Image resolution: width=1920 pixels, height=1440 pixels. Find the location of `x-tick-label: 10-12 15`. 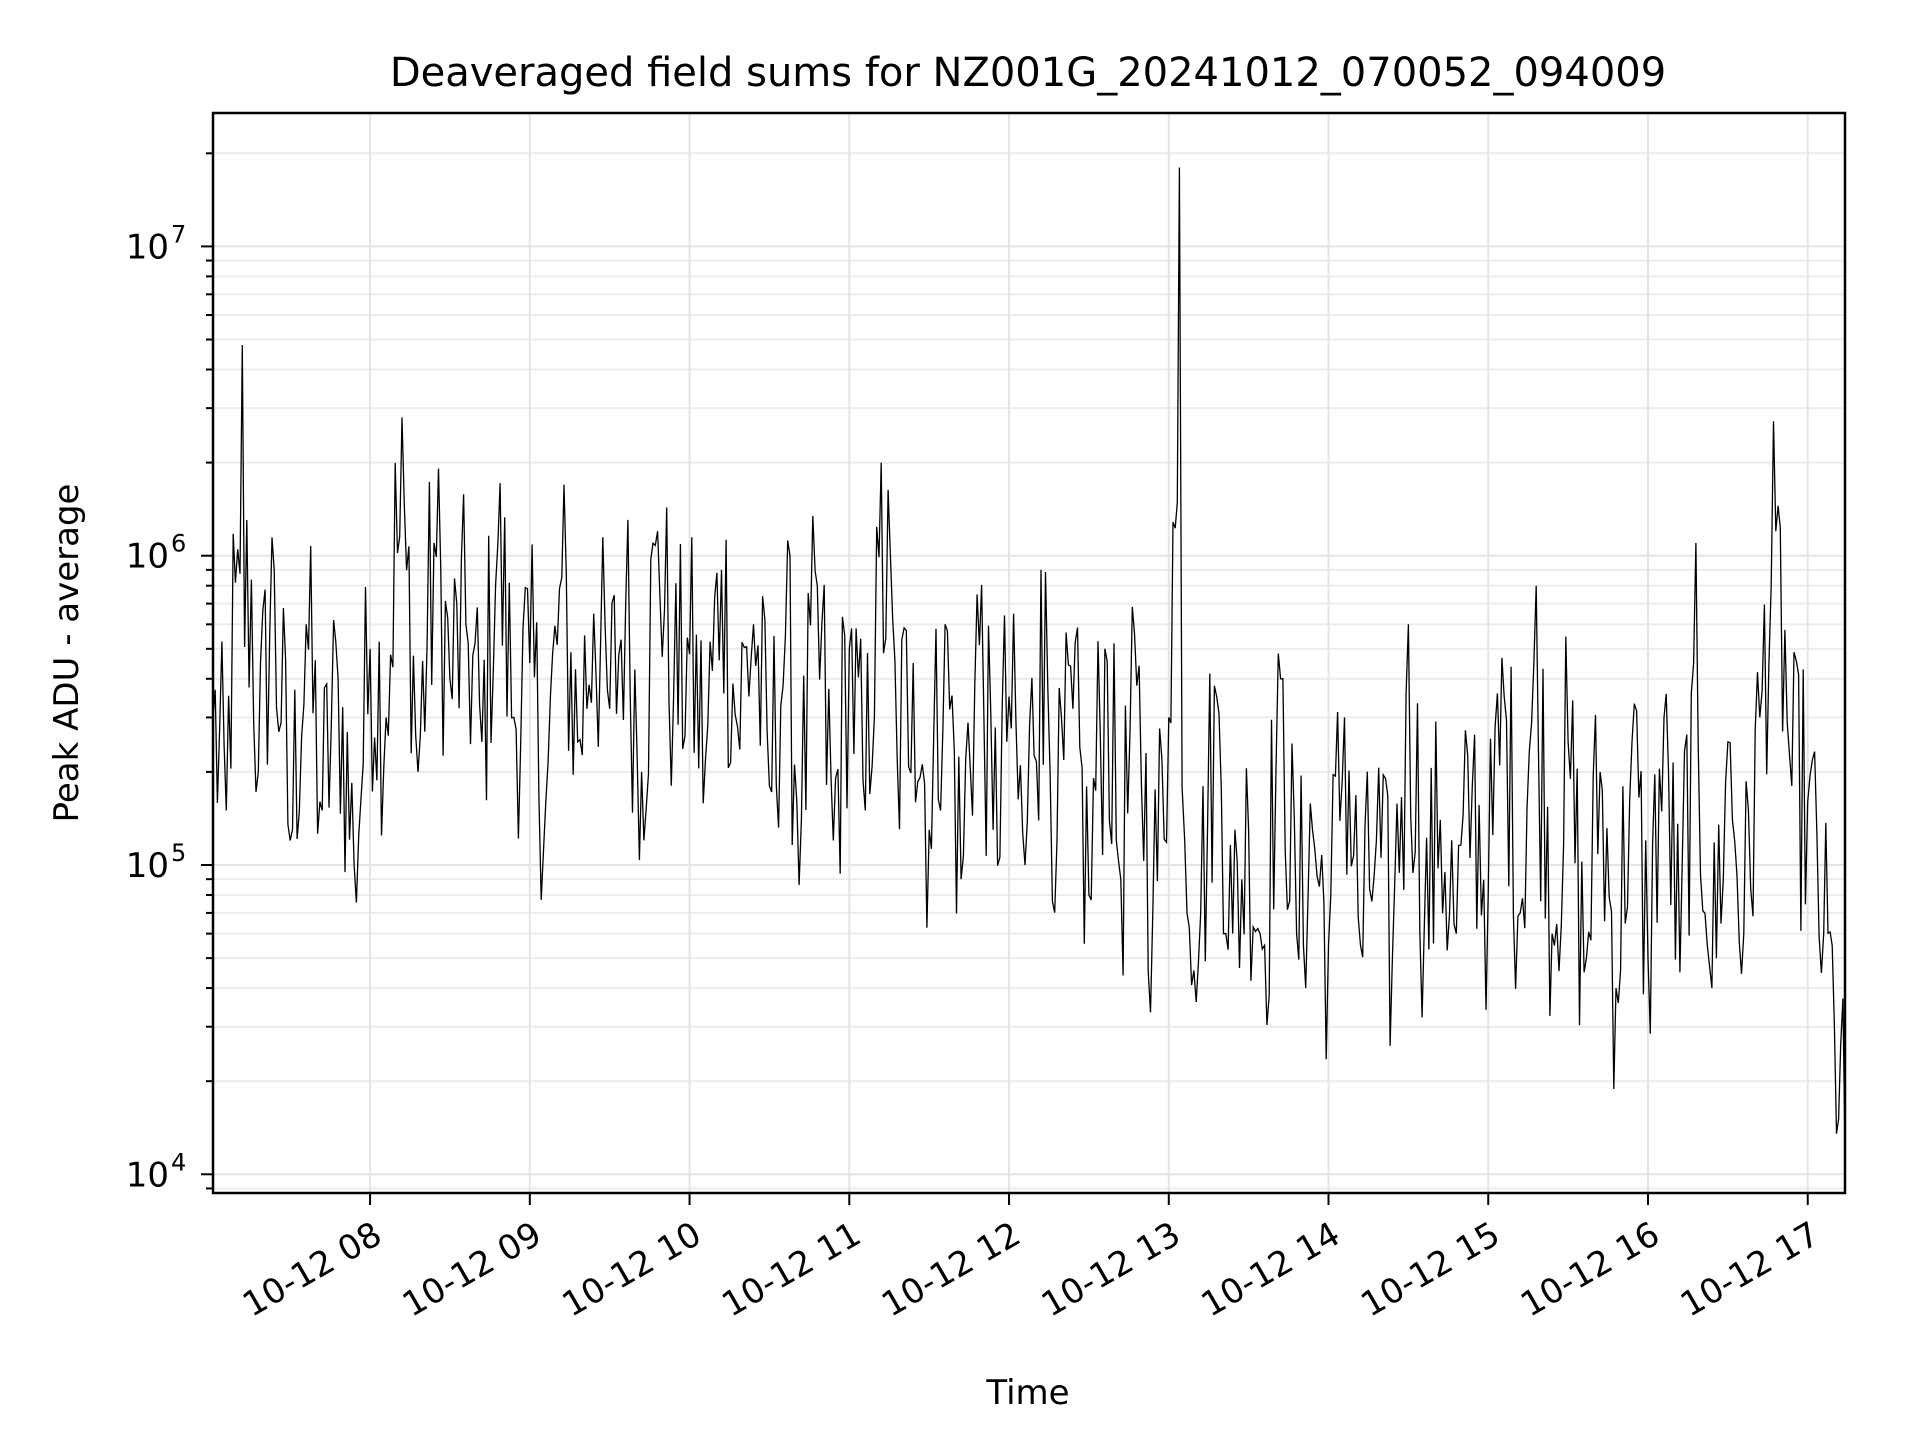

x-tick-label: 10-12 15 is located at coordinates (1430, 1269).